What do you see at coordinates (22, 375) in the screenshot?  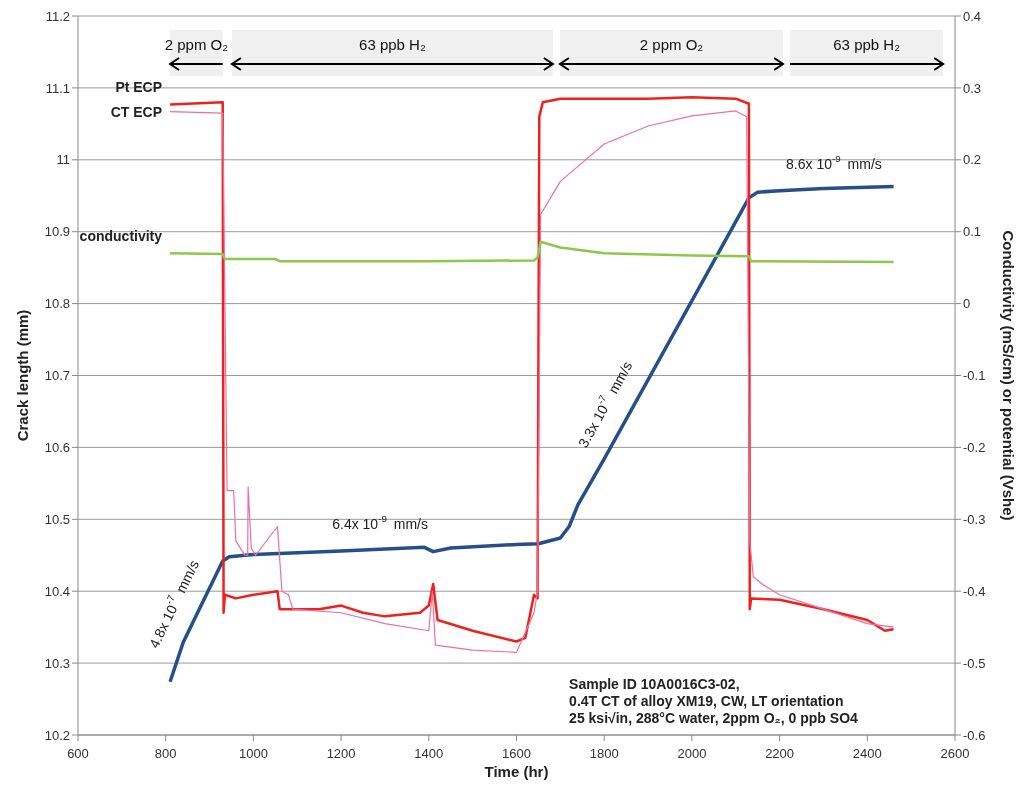 I see `y-axis-title: Crack length (mm)` at bounding box center [22, 375].